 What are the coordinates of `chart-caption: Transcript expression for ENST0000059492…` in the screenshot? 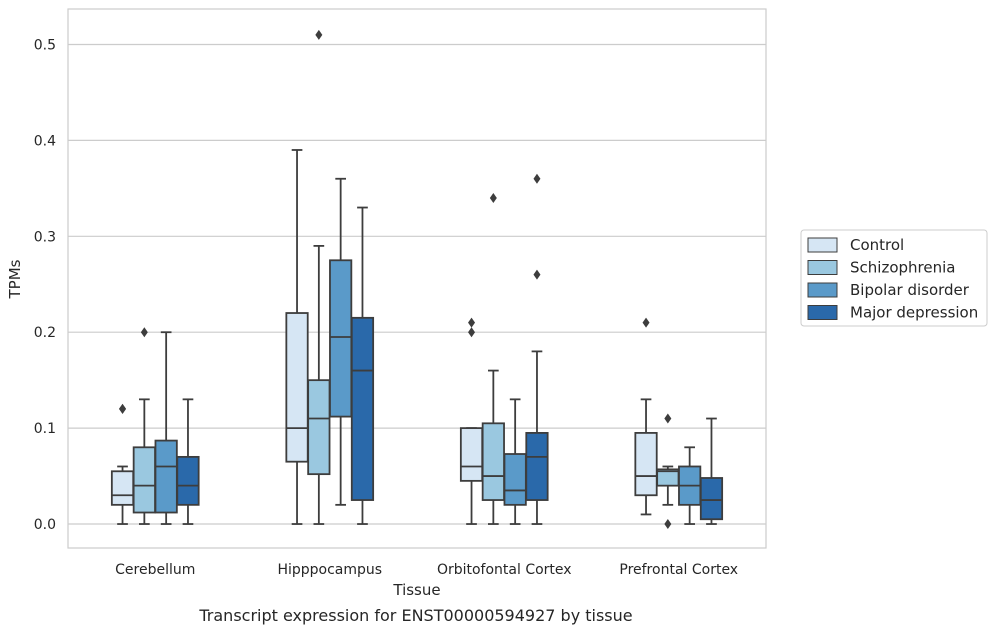 It's located at (416, 615).